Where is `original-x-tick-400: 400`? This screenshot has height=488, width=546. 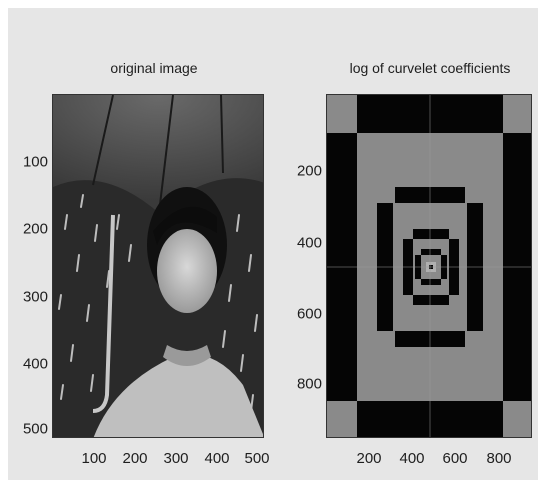
original-x-tick-400: 400 is located at coordinates (217, 458).